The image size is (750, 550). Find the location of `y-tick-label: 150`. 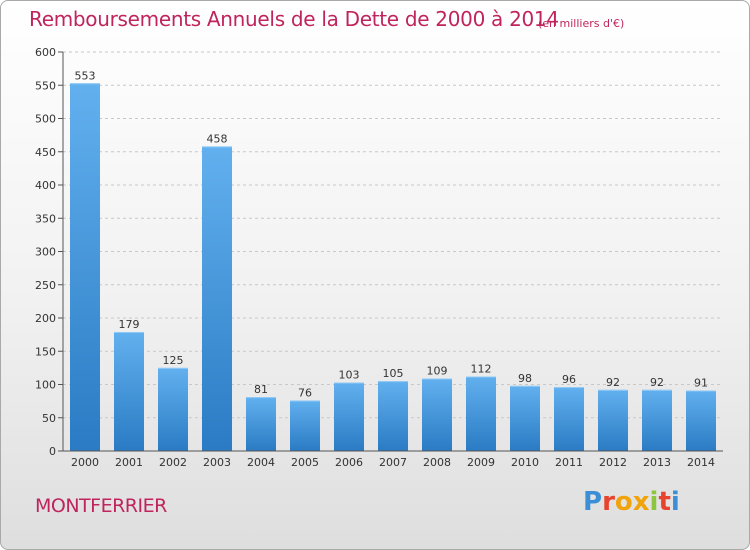

y-tick-label: 150 is located at coordinates (45, 351).